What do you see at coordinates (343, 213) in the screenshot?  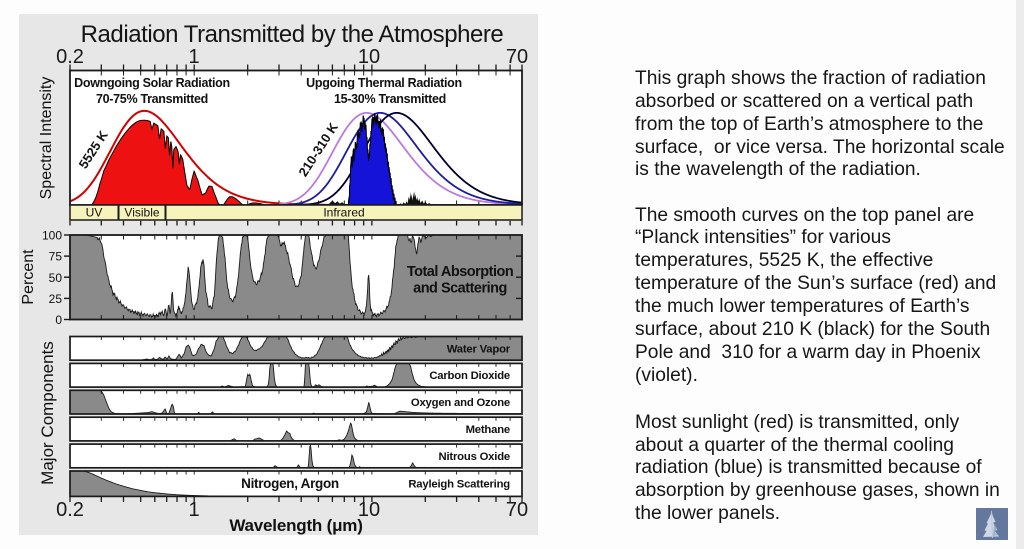 I see `svg-text: Infrared` at bounding box center [343, 213].